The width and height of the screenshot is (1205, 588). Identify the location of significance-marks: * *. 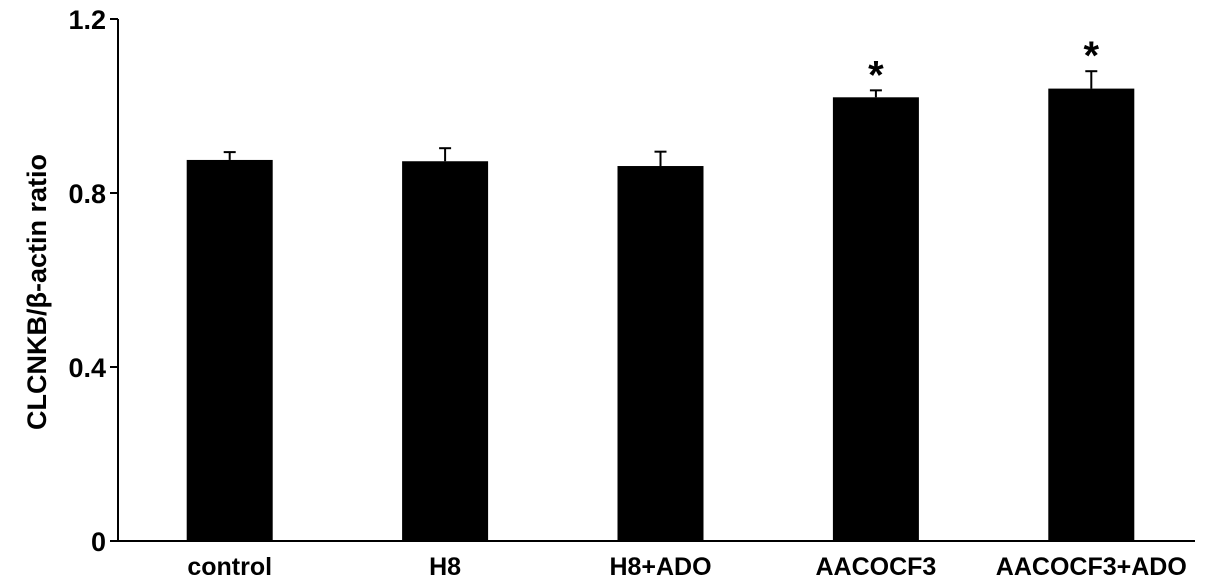
(983, 65).